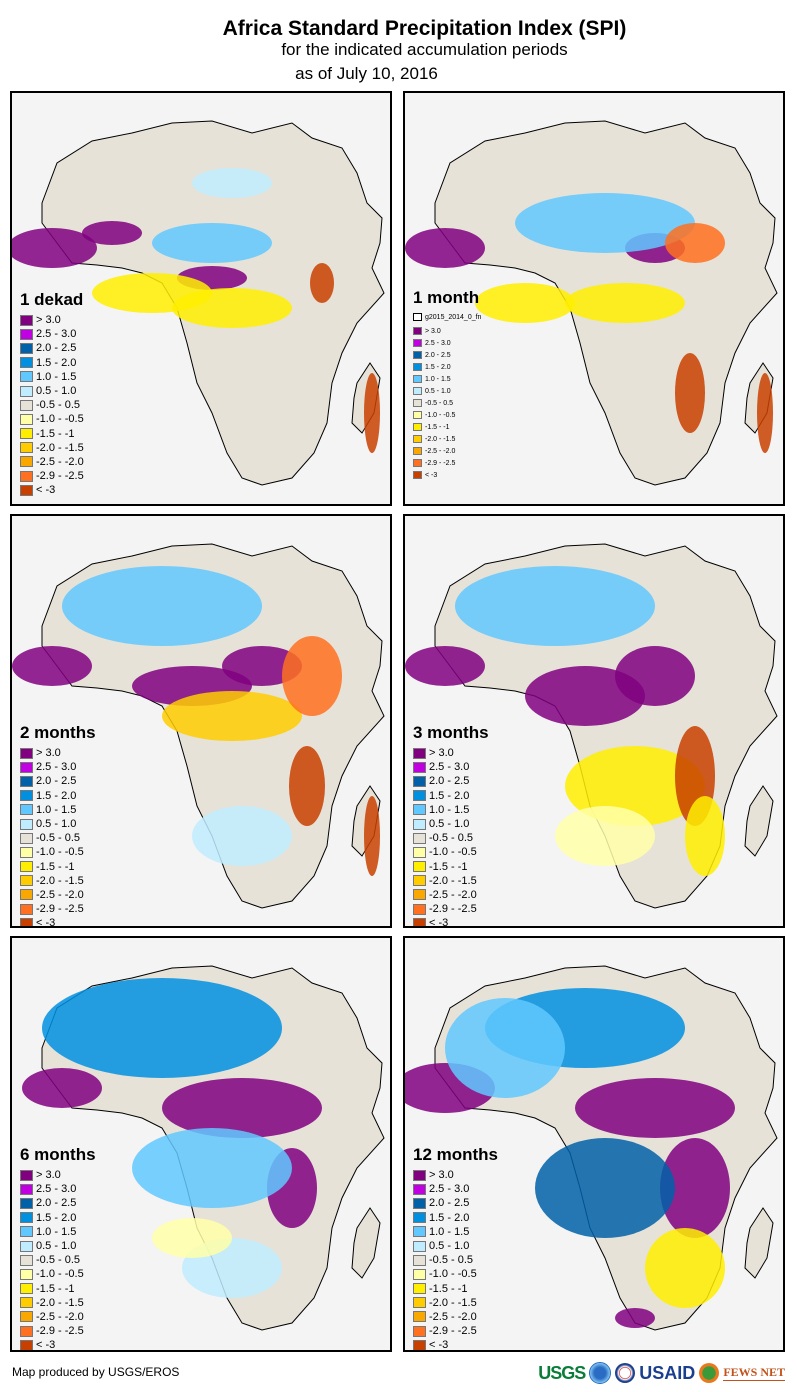 This screenshot has height=1392, width=797. I want to click on noaa-logo-icon, so click(600, 1373).